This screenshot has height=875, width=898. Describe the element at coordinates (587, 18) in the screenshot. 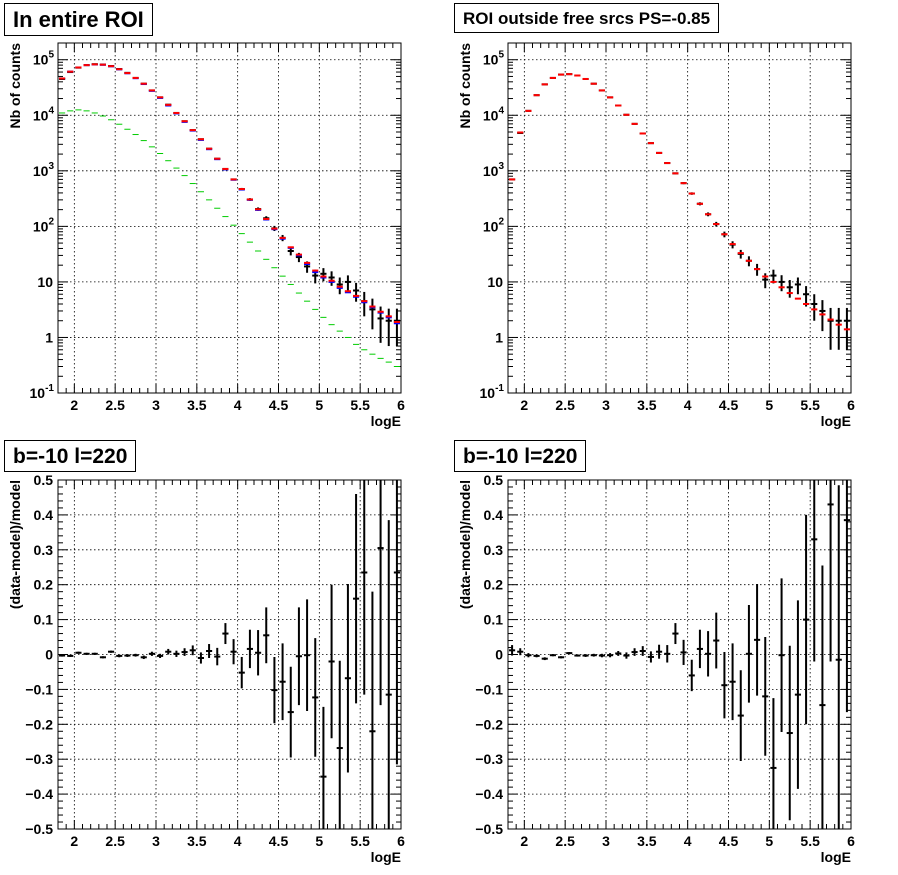

I see `plot-title-2: ROI outside free srcs PS=-0.85` at that location.